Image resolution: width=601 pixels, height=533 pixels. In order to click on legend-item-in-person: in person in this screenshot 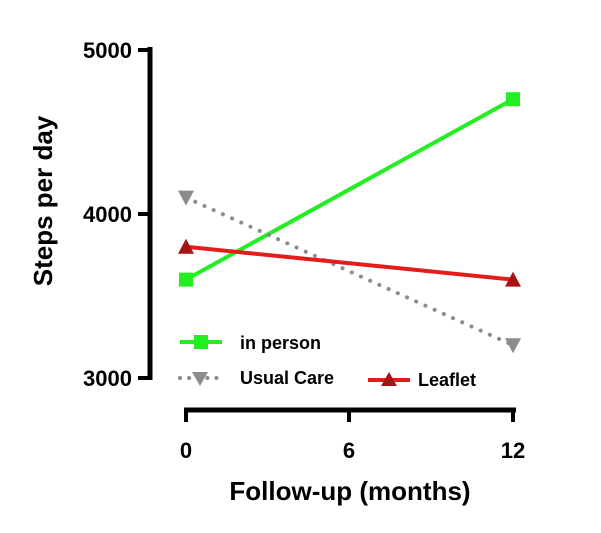, I will do `click(250, 343)`.